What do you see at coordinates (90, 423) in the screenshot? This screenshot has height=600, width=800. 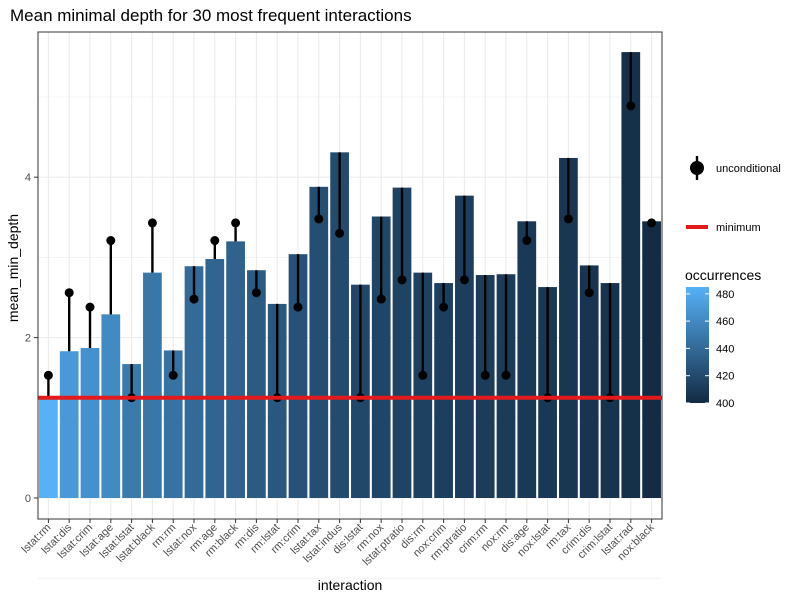 I see `bar-lstat-crim` at bounding box center [90, 423].